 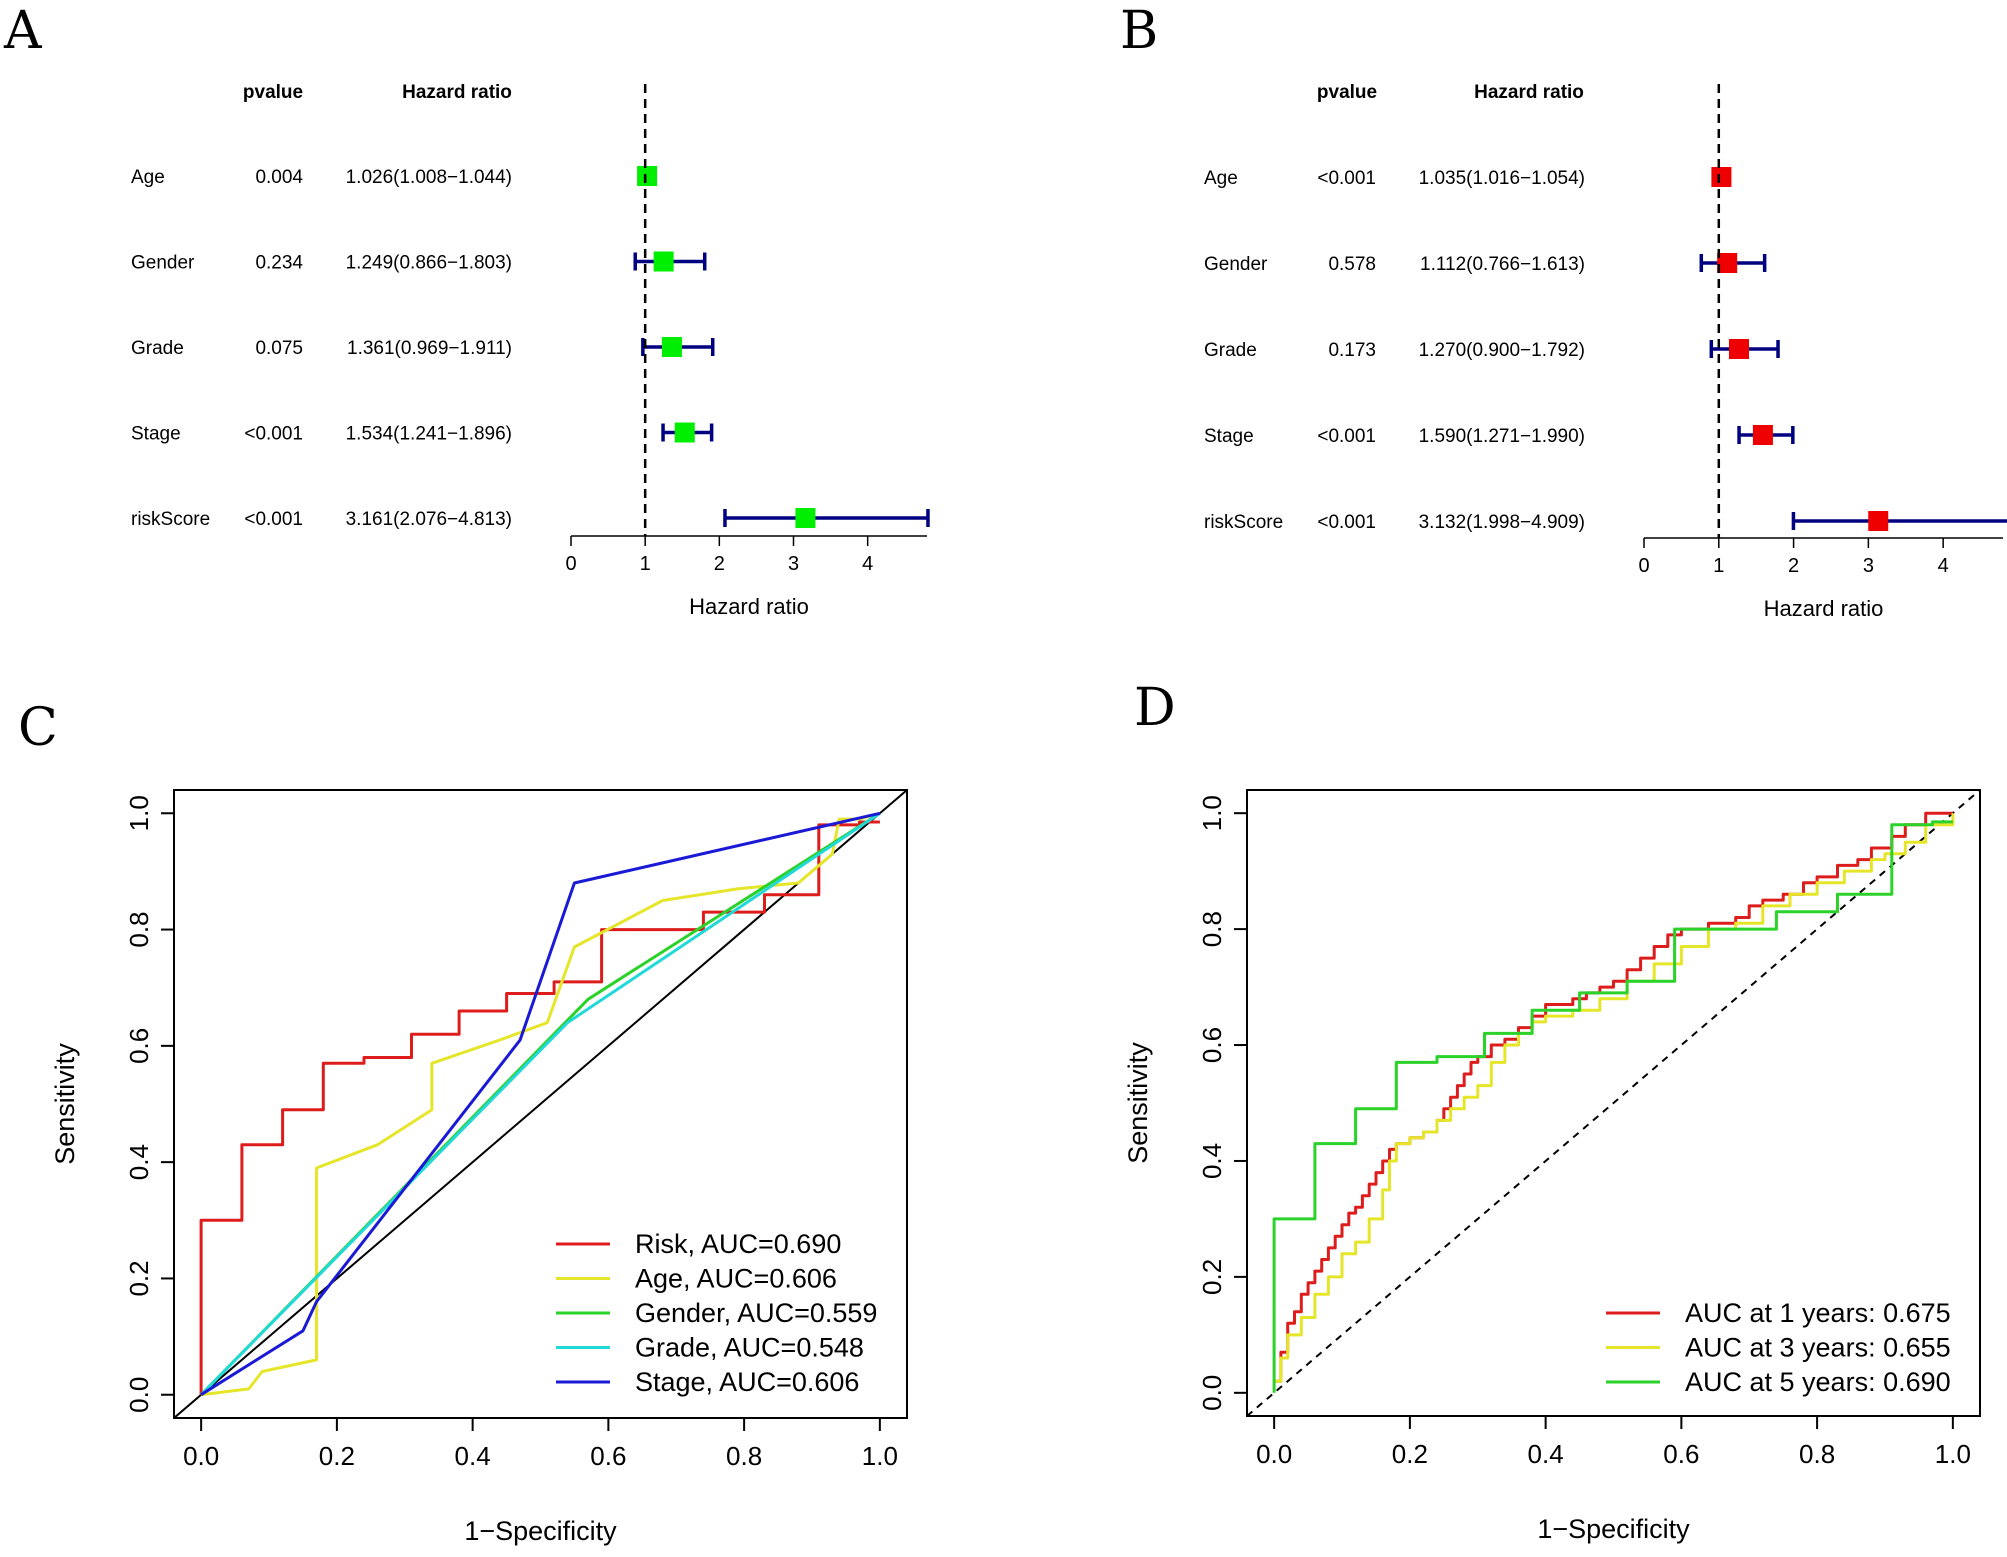 I want to click on pvalue-cell: 0.173, so click(x=1352, y=350).